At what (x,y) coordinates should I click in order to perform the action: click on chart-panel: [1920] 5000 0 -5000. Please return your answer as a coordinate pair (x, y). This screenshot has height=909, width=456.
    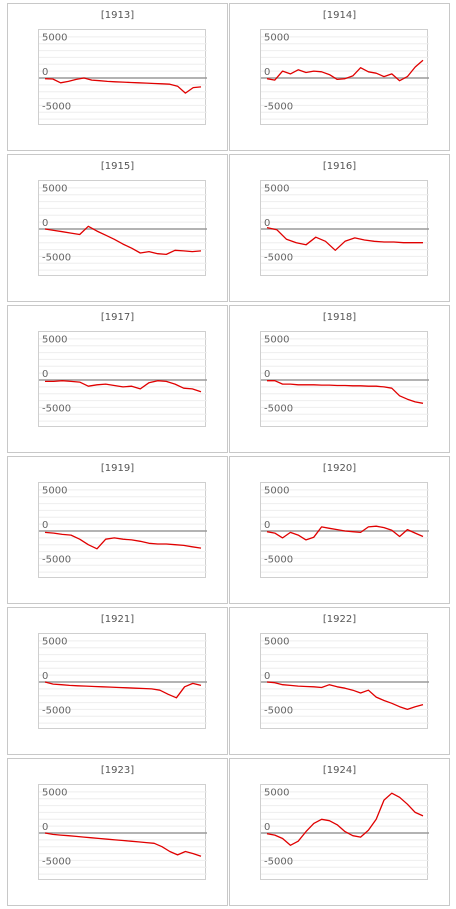
    Looking at the image, I should click on (339, 530).